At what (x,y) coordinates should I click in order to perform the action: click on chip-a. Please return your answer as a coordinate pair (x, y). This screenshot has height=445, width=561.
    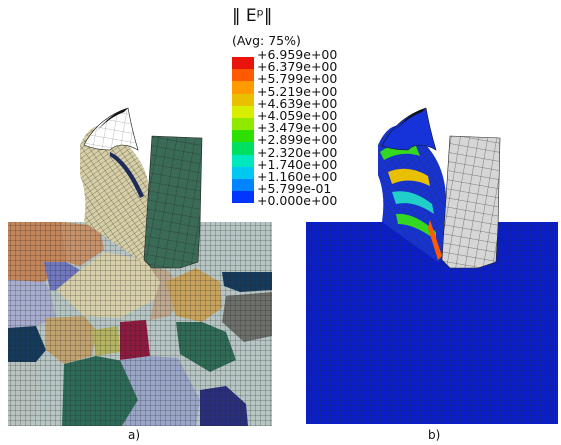
    Looking at the image, I should click on (115, 184).